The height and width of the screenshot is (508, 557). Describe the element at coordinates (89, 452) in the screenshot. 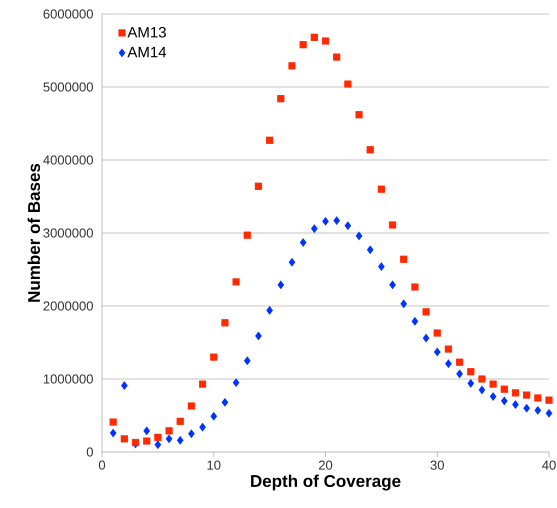

I see `y-tick-label: 0` at that location.